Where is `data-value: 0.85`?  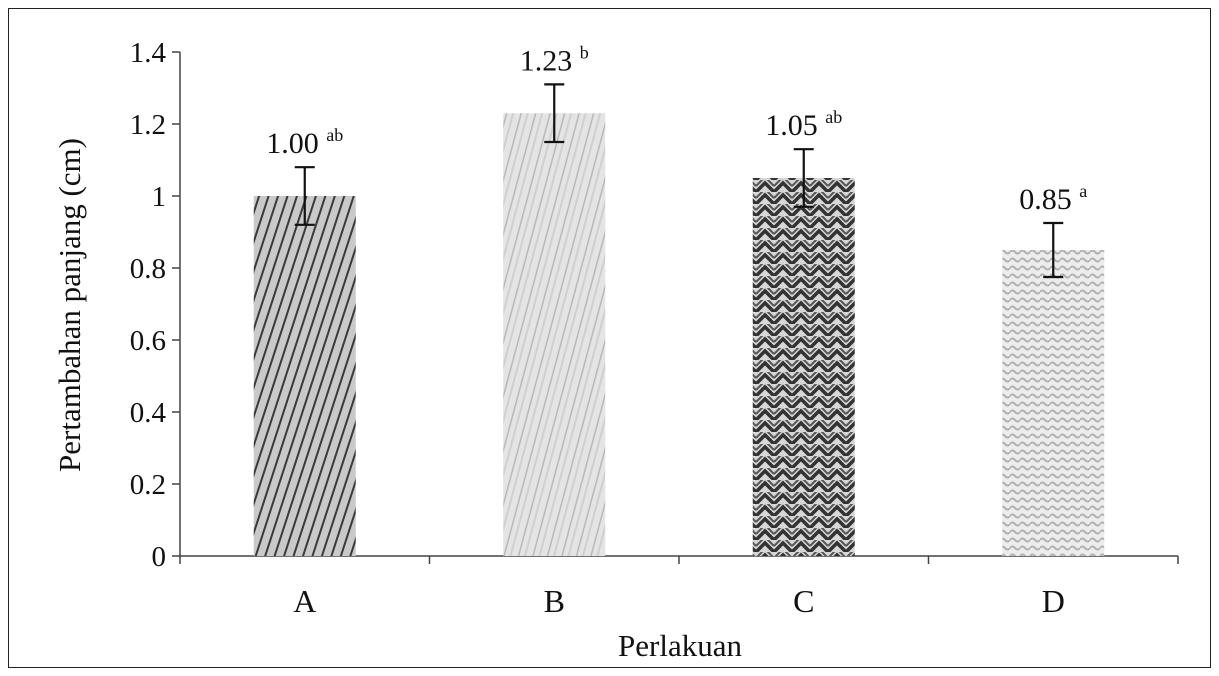 data-value: 0.85 is located at coordinates (1049, 199).